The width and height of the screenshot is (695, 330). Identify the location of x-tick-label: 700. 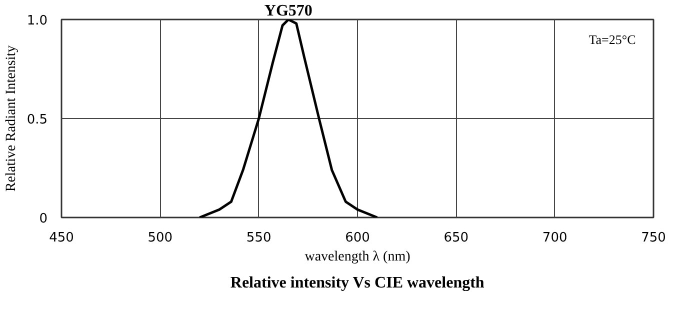
(555, 238).